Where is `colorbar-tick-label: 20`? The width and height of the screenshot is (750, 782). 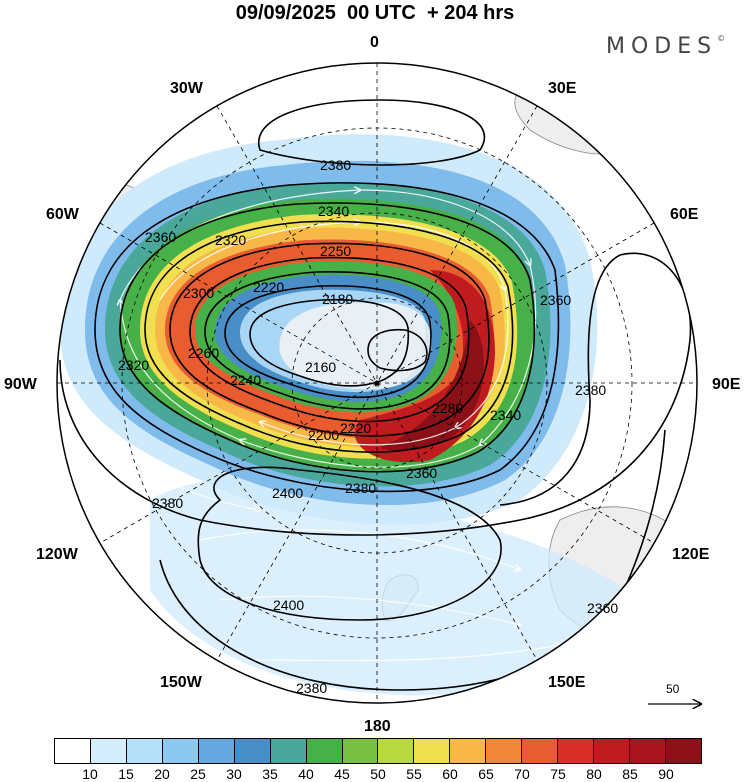 colorbar-tick-label: 20 is located at coordinates (162, 774).